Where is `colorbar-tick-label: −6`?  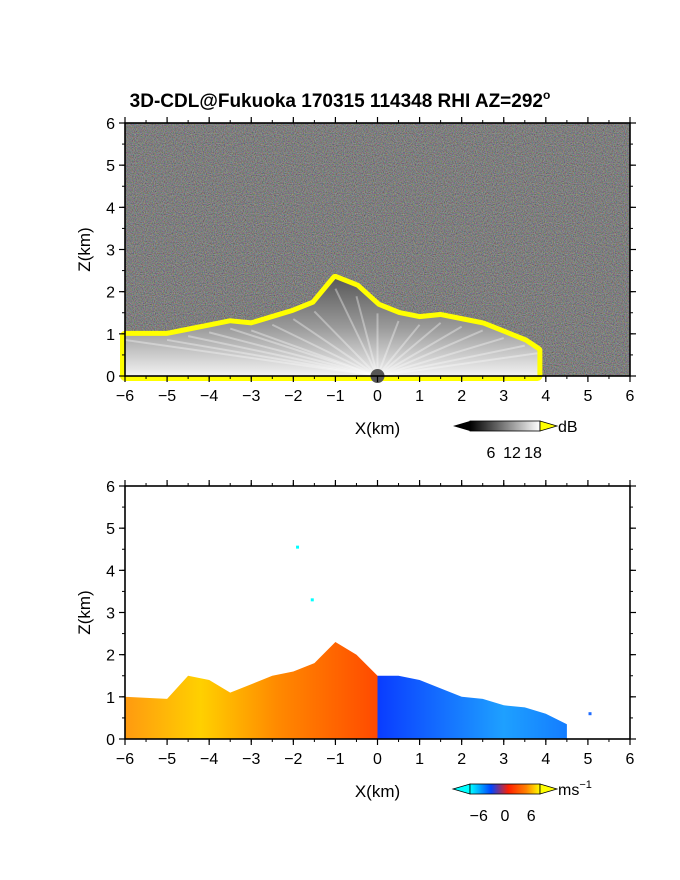 colorbar-tick-label: −6 is located at coordinates (479, 816).